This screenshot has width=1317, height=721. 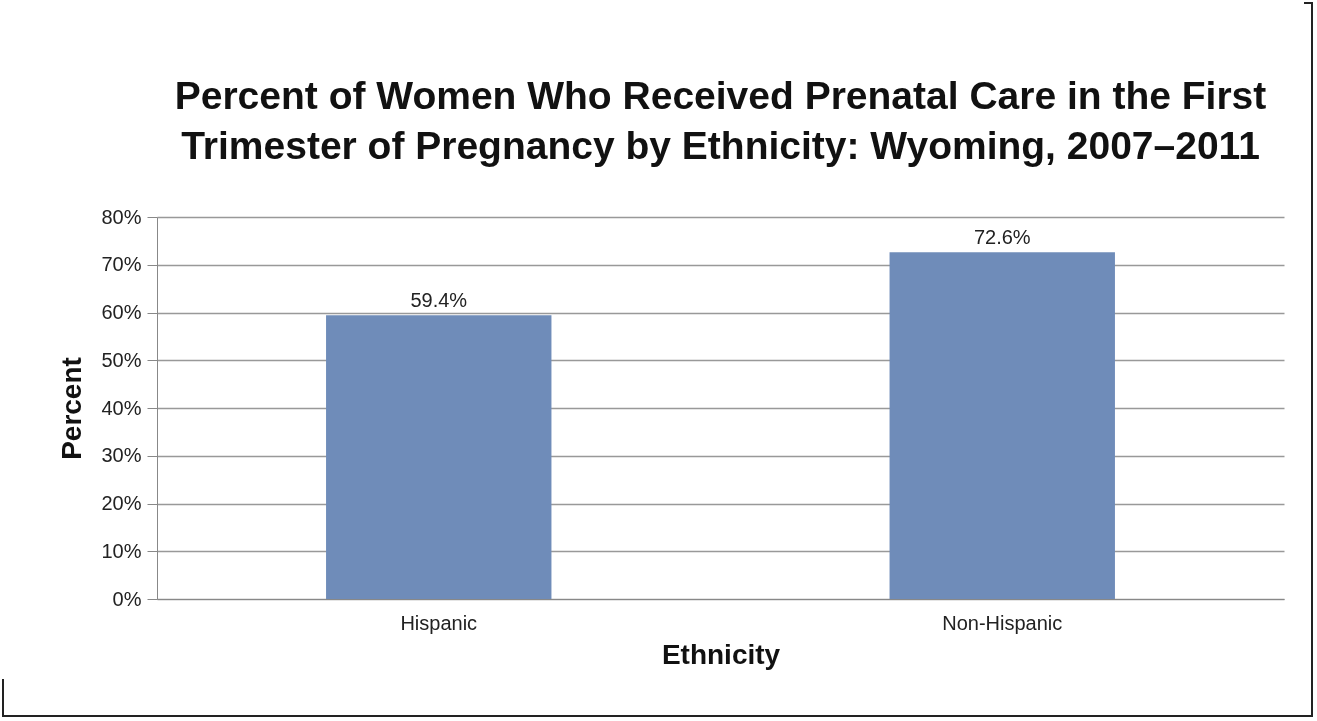 I want to click on y-tick-label: 0%, so click(x=127, y=598).